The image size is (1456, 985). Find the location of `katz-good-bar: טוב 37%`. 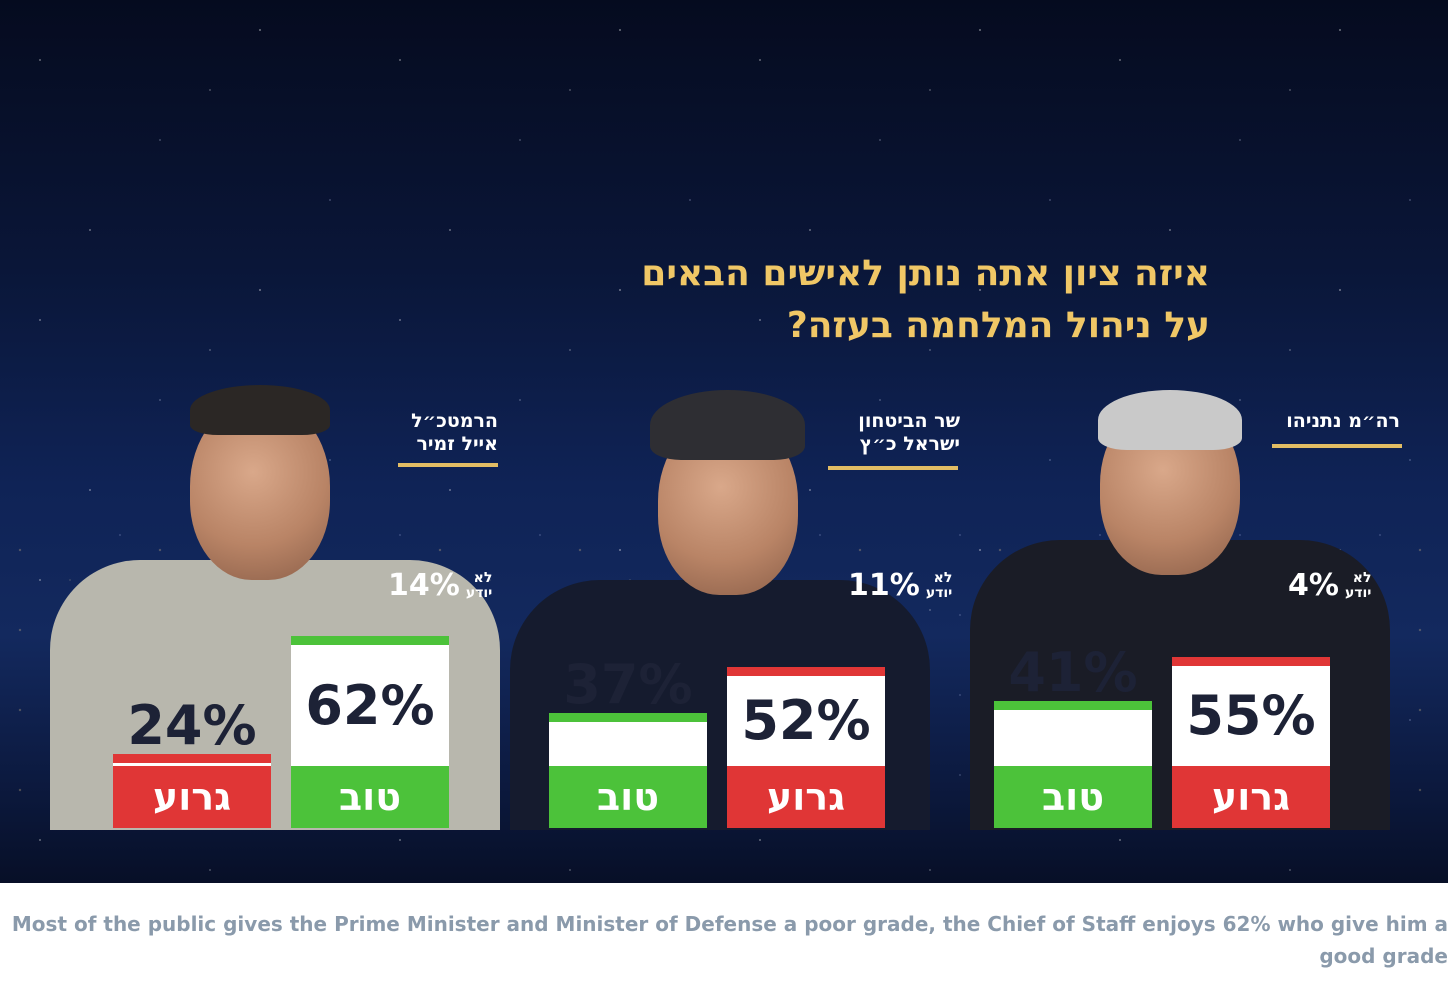

katz-good-bar: טוב 37% is located at coordinates (628, 740).